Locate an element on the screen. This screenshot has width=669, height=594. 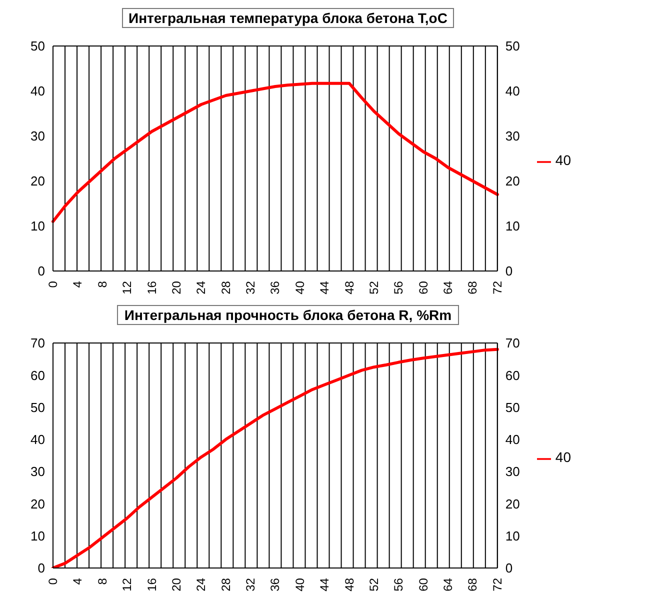
y-tick-label: 60 is located at coordinates (37, 375).